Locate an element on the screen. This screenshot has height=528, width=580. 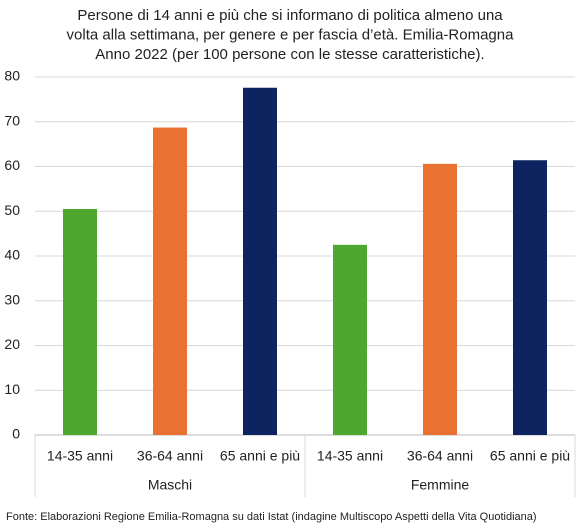
y-tick-label: 10 is located at coordinates (12, 389).